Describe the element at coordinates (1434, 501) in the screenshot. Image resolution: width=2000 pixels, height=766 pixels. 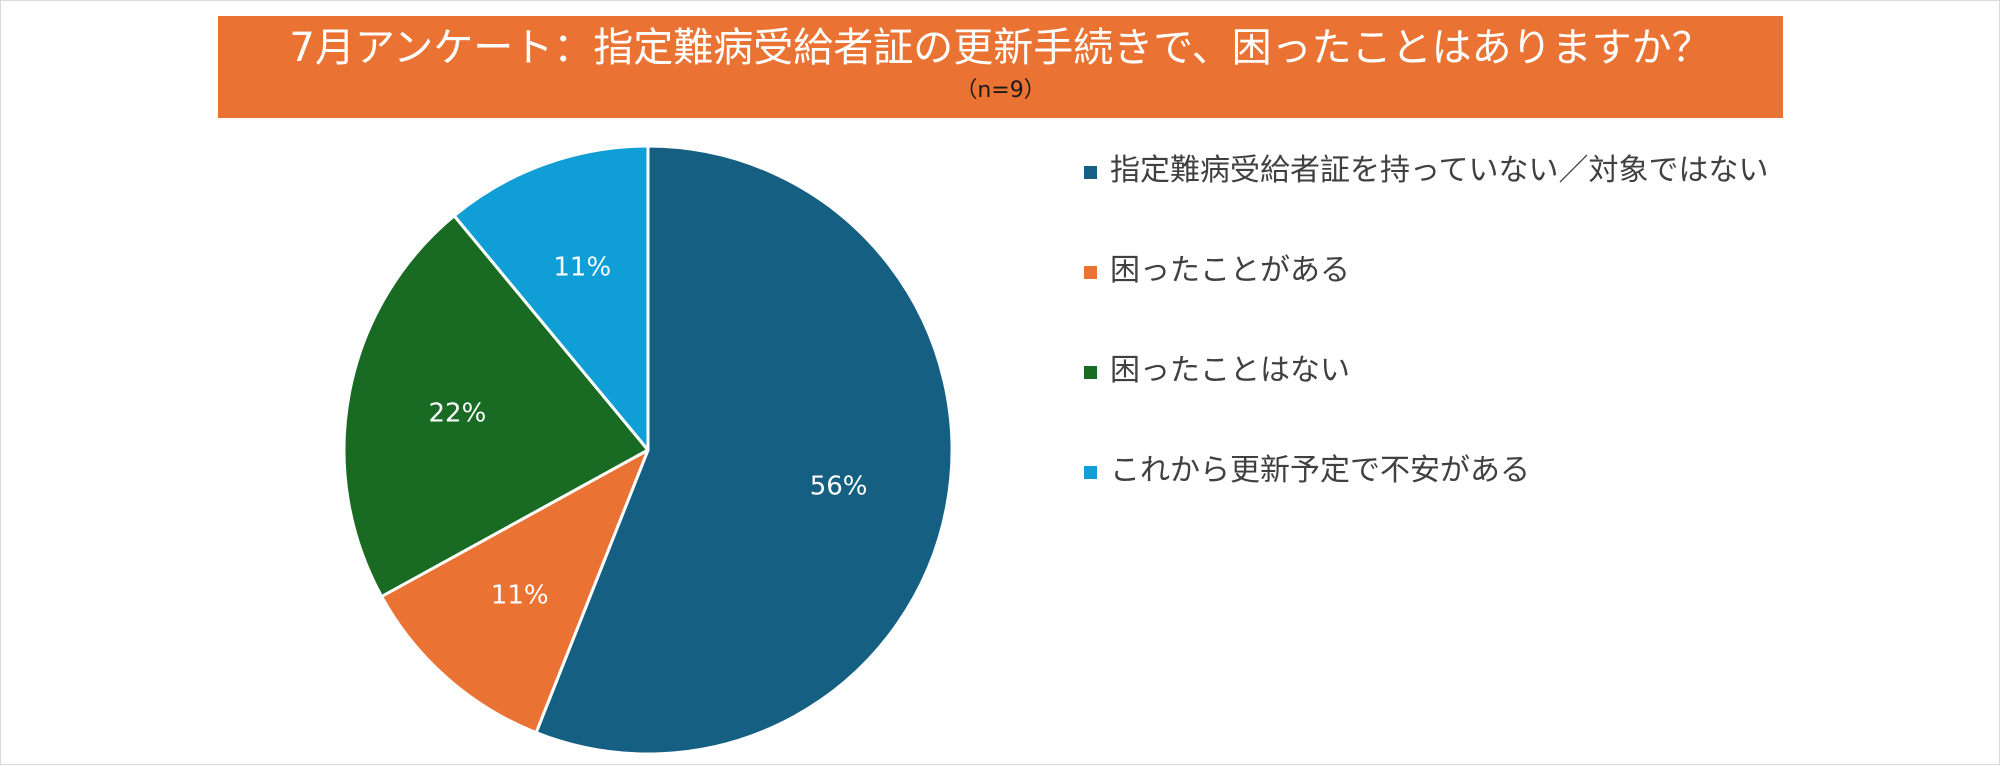
I see `legend-item: これから更新予定で不安がある` at that location.